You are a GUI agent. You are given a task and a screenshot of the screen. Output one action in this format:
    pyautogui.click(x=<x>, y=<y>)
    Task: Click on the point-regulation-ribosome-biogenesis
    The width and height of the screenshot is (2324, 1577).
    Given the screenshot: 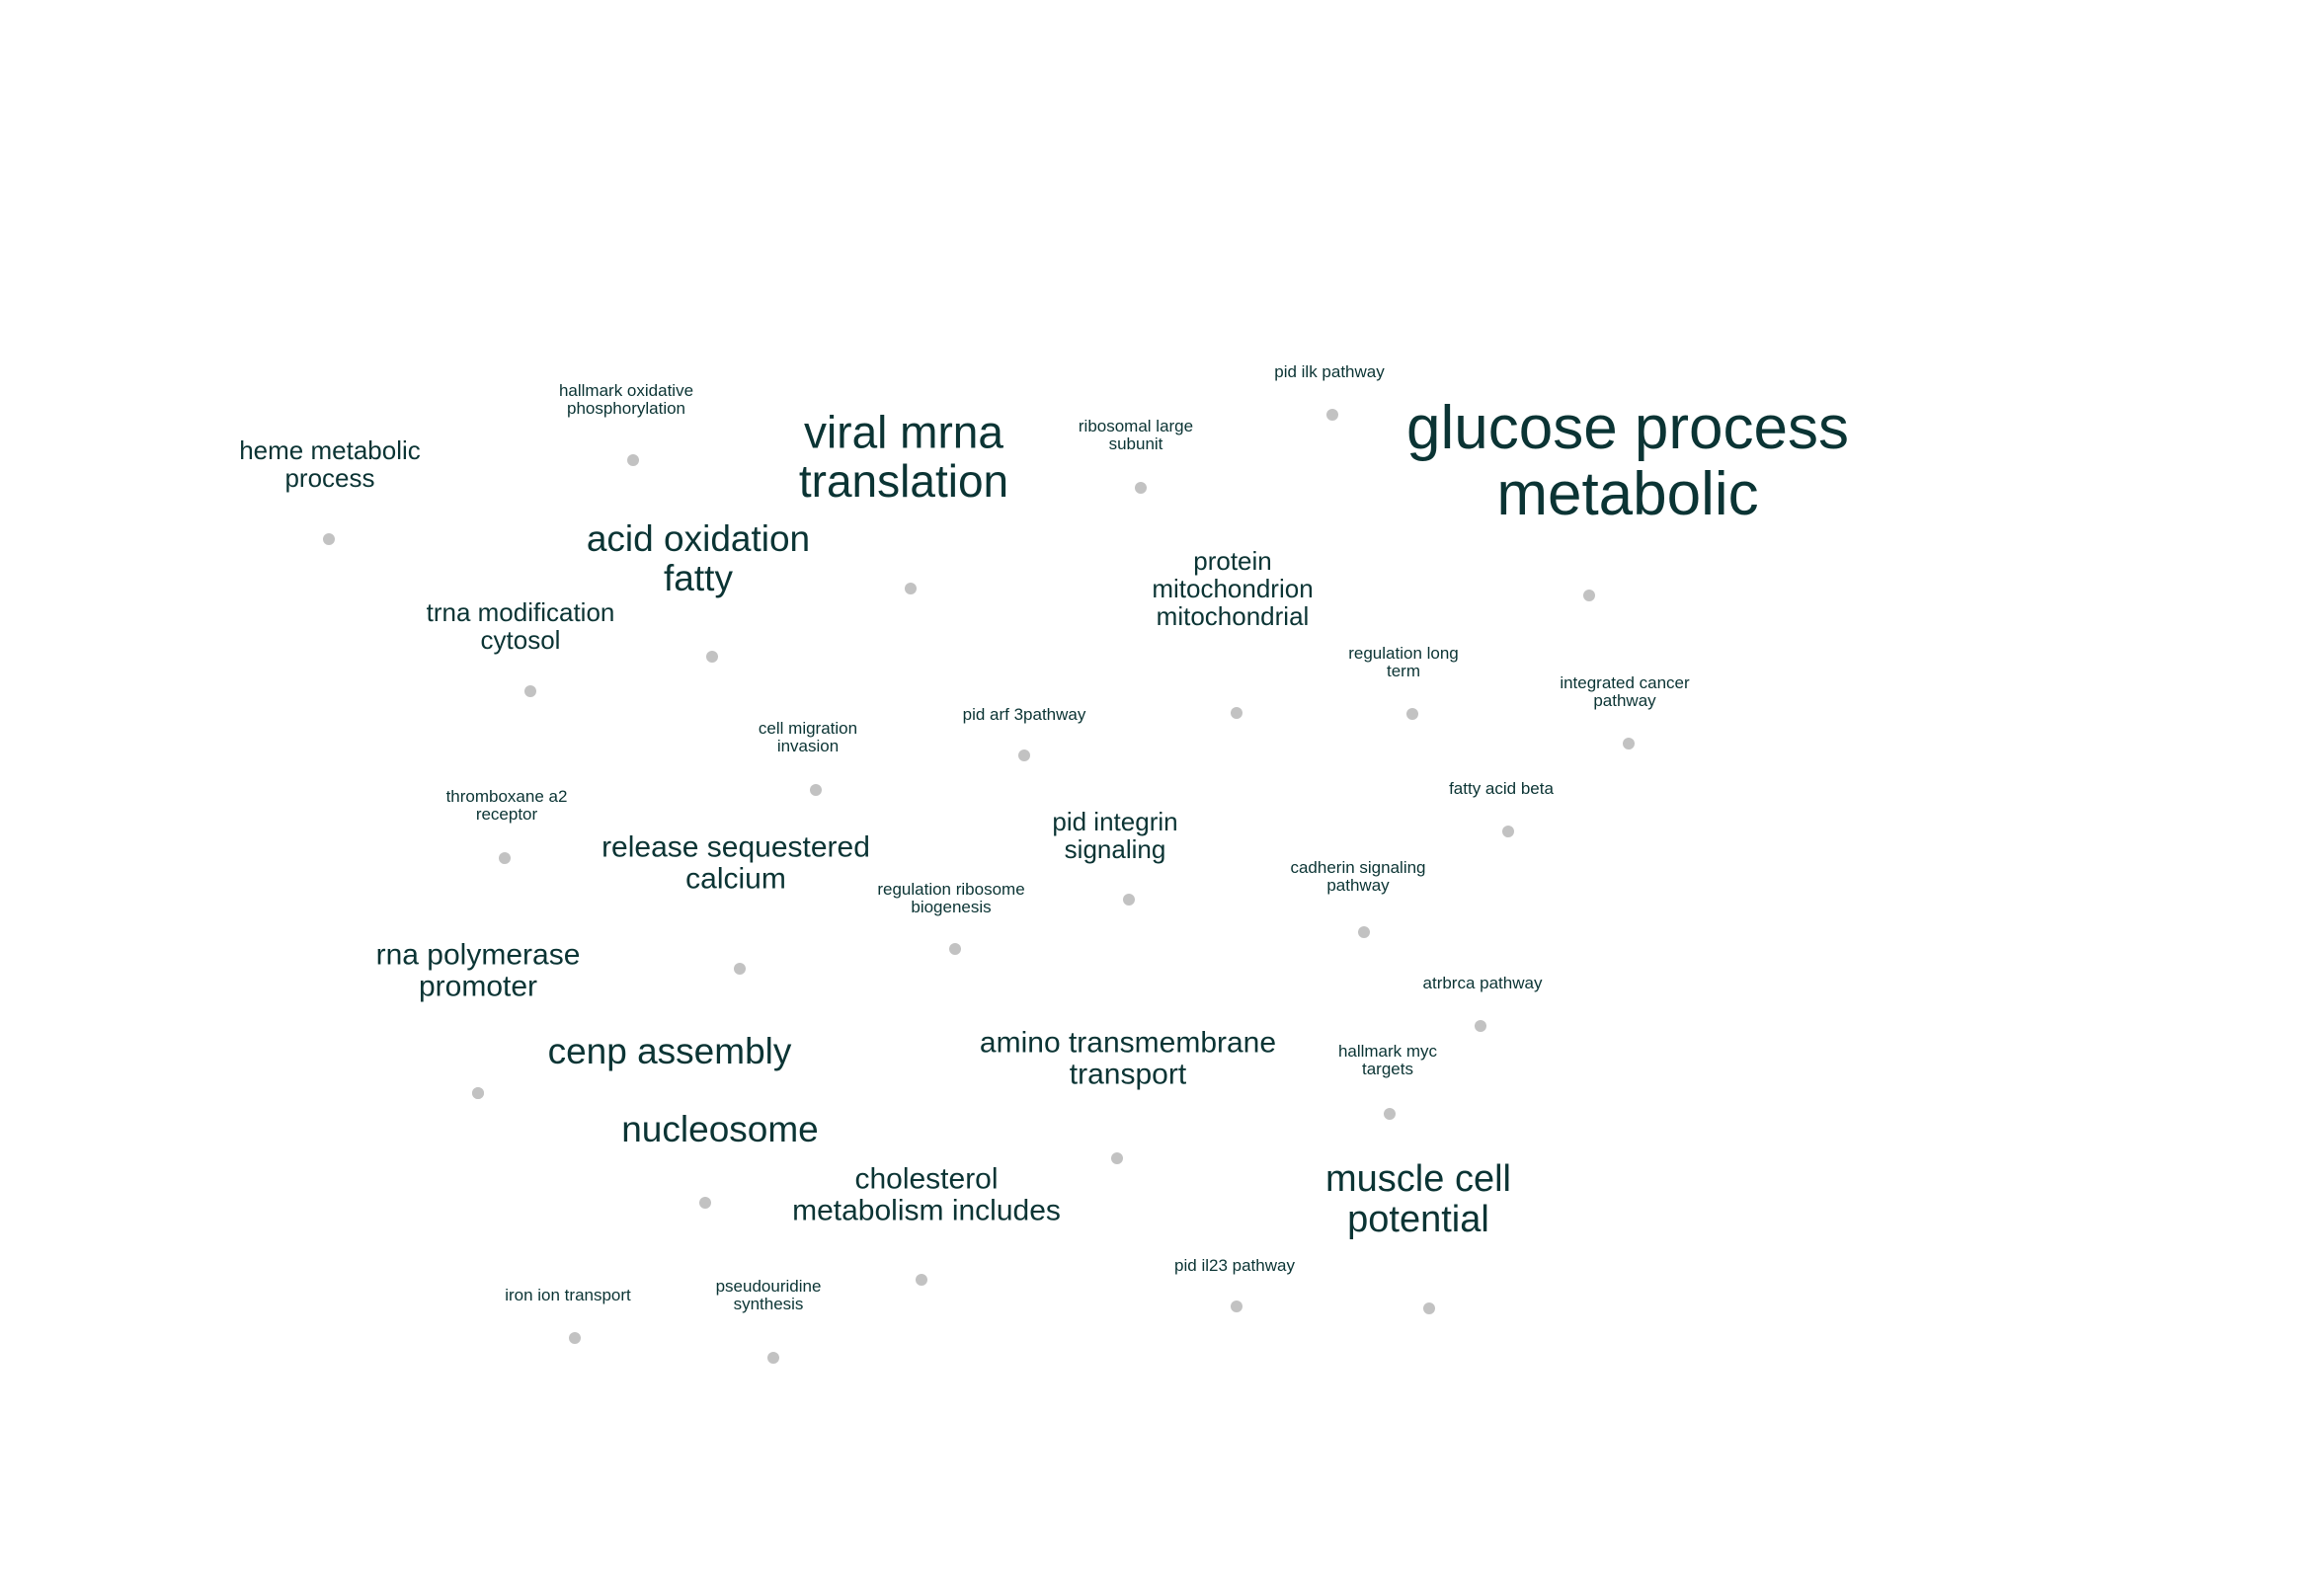 What is the action you would take?
    pyautogui.click(x=955, y=949)
    